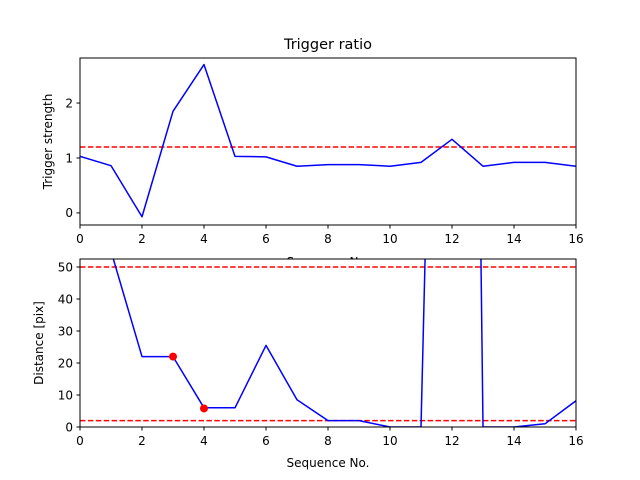 The width and height of the screenshot is (640, 480). Describe the element at coordinates (48, 142) in the screenshot. I see `top-y-axis-label: Trigger strength` at that location.